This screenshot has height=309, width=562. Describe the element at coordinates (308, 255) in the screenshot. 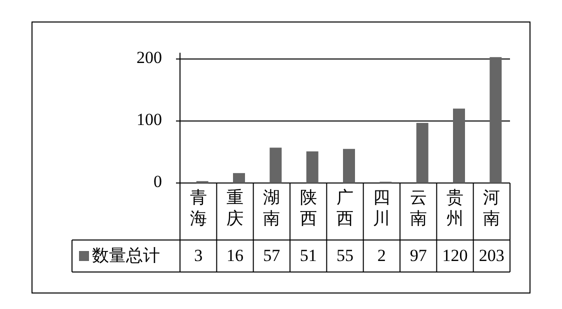

I see `data-label: 51` at that location.